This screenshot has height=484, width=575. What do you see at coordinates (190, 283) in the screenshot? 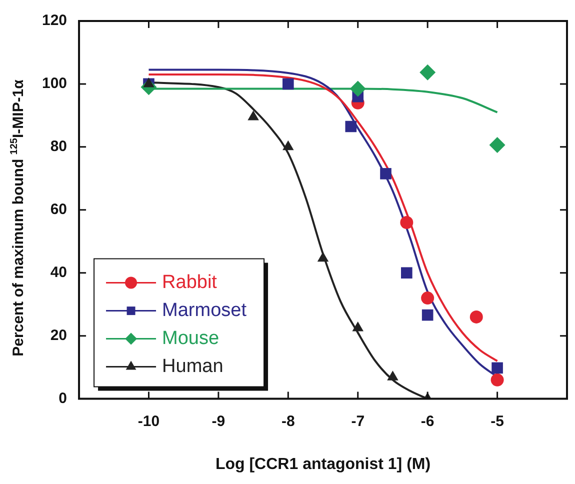
I see `legend-label: Rabbit` at bounding box center [190, 283].